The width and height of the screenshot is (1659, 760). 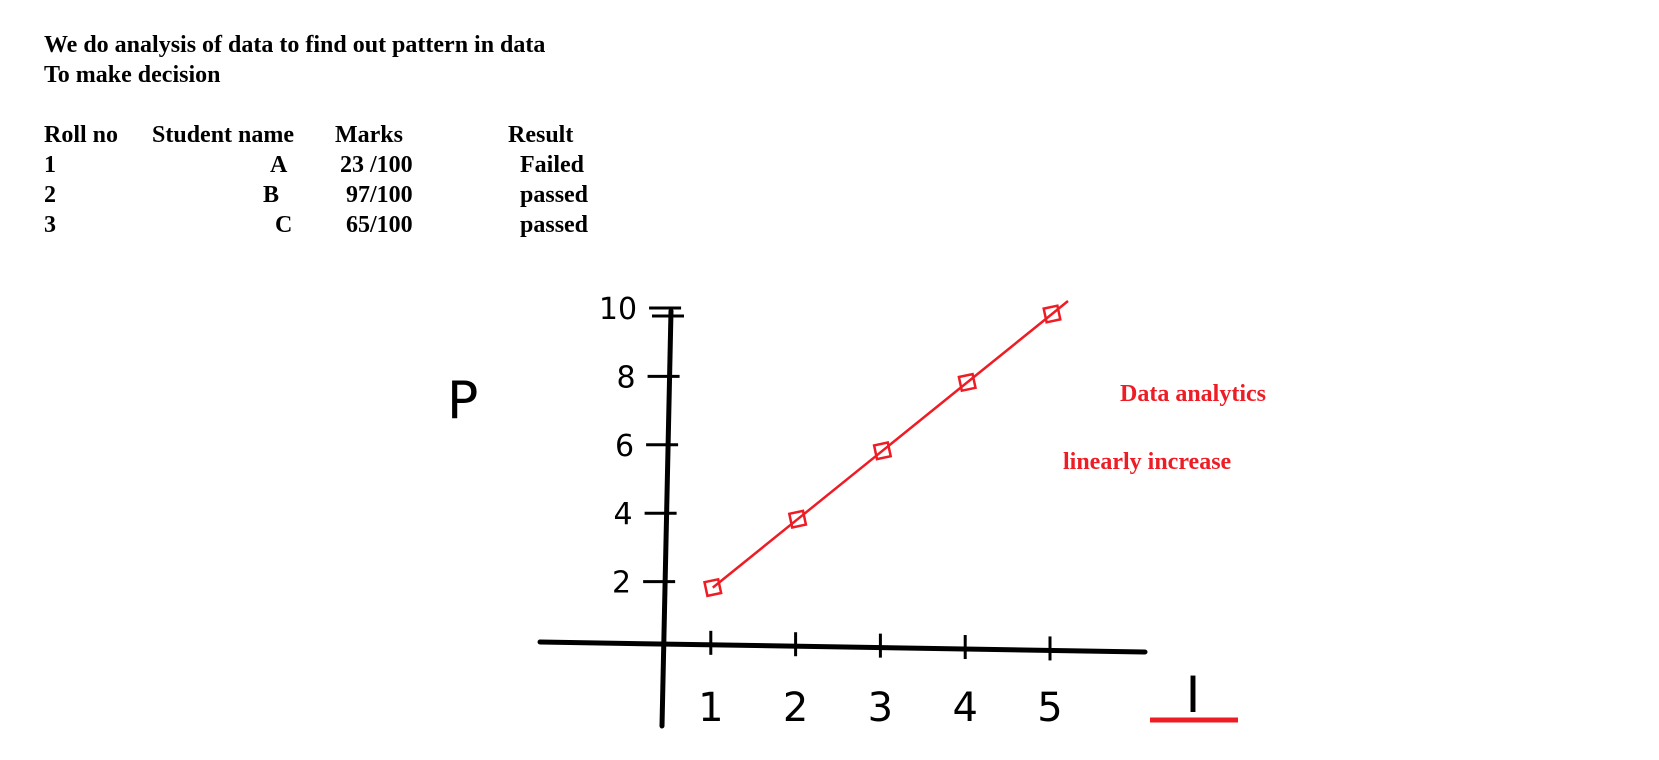 I want to click on y-axis-title: P, so click(x=462, y=401).